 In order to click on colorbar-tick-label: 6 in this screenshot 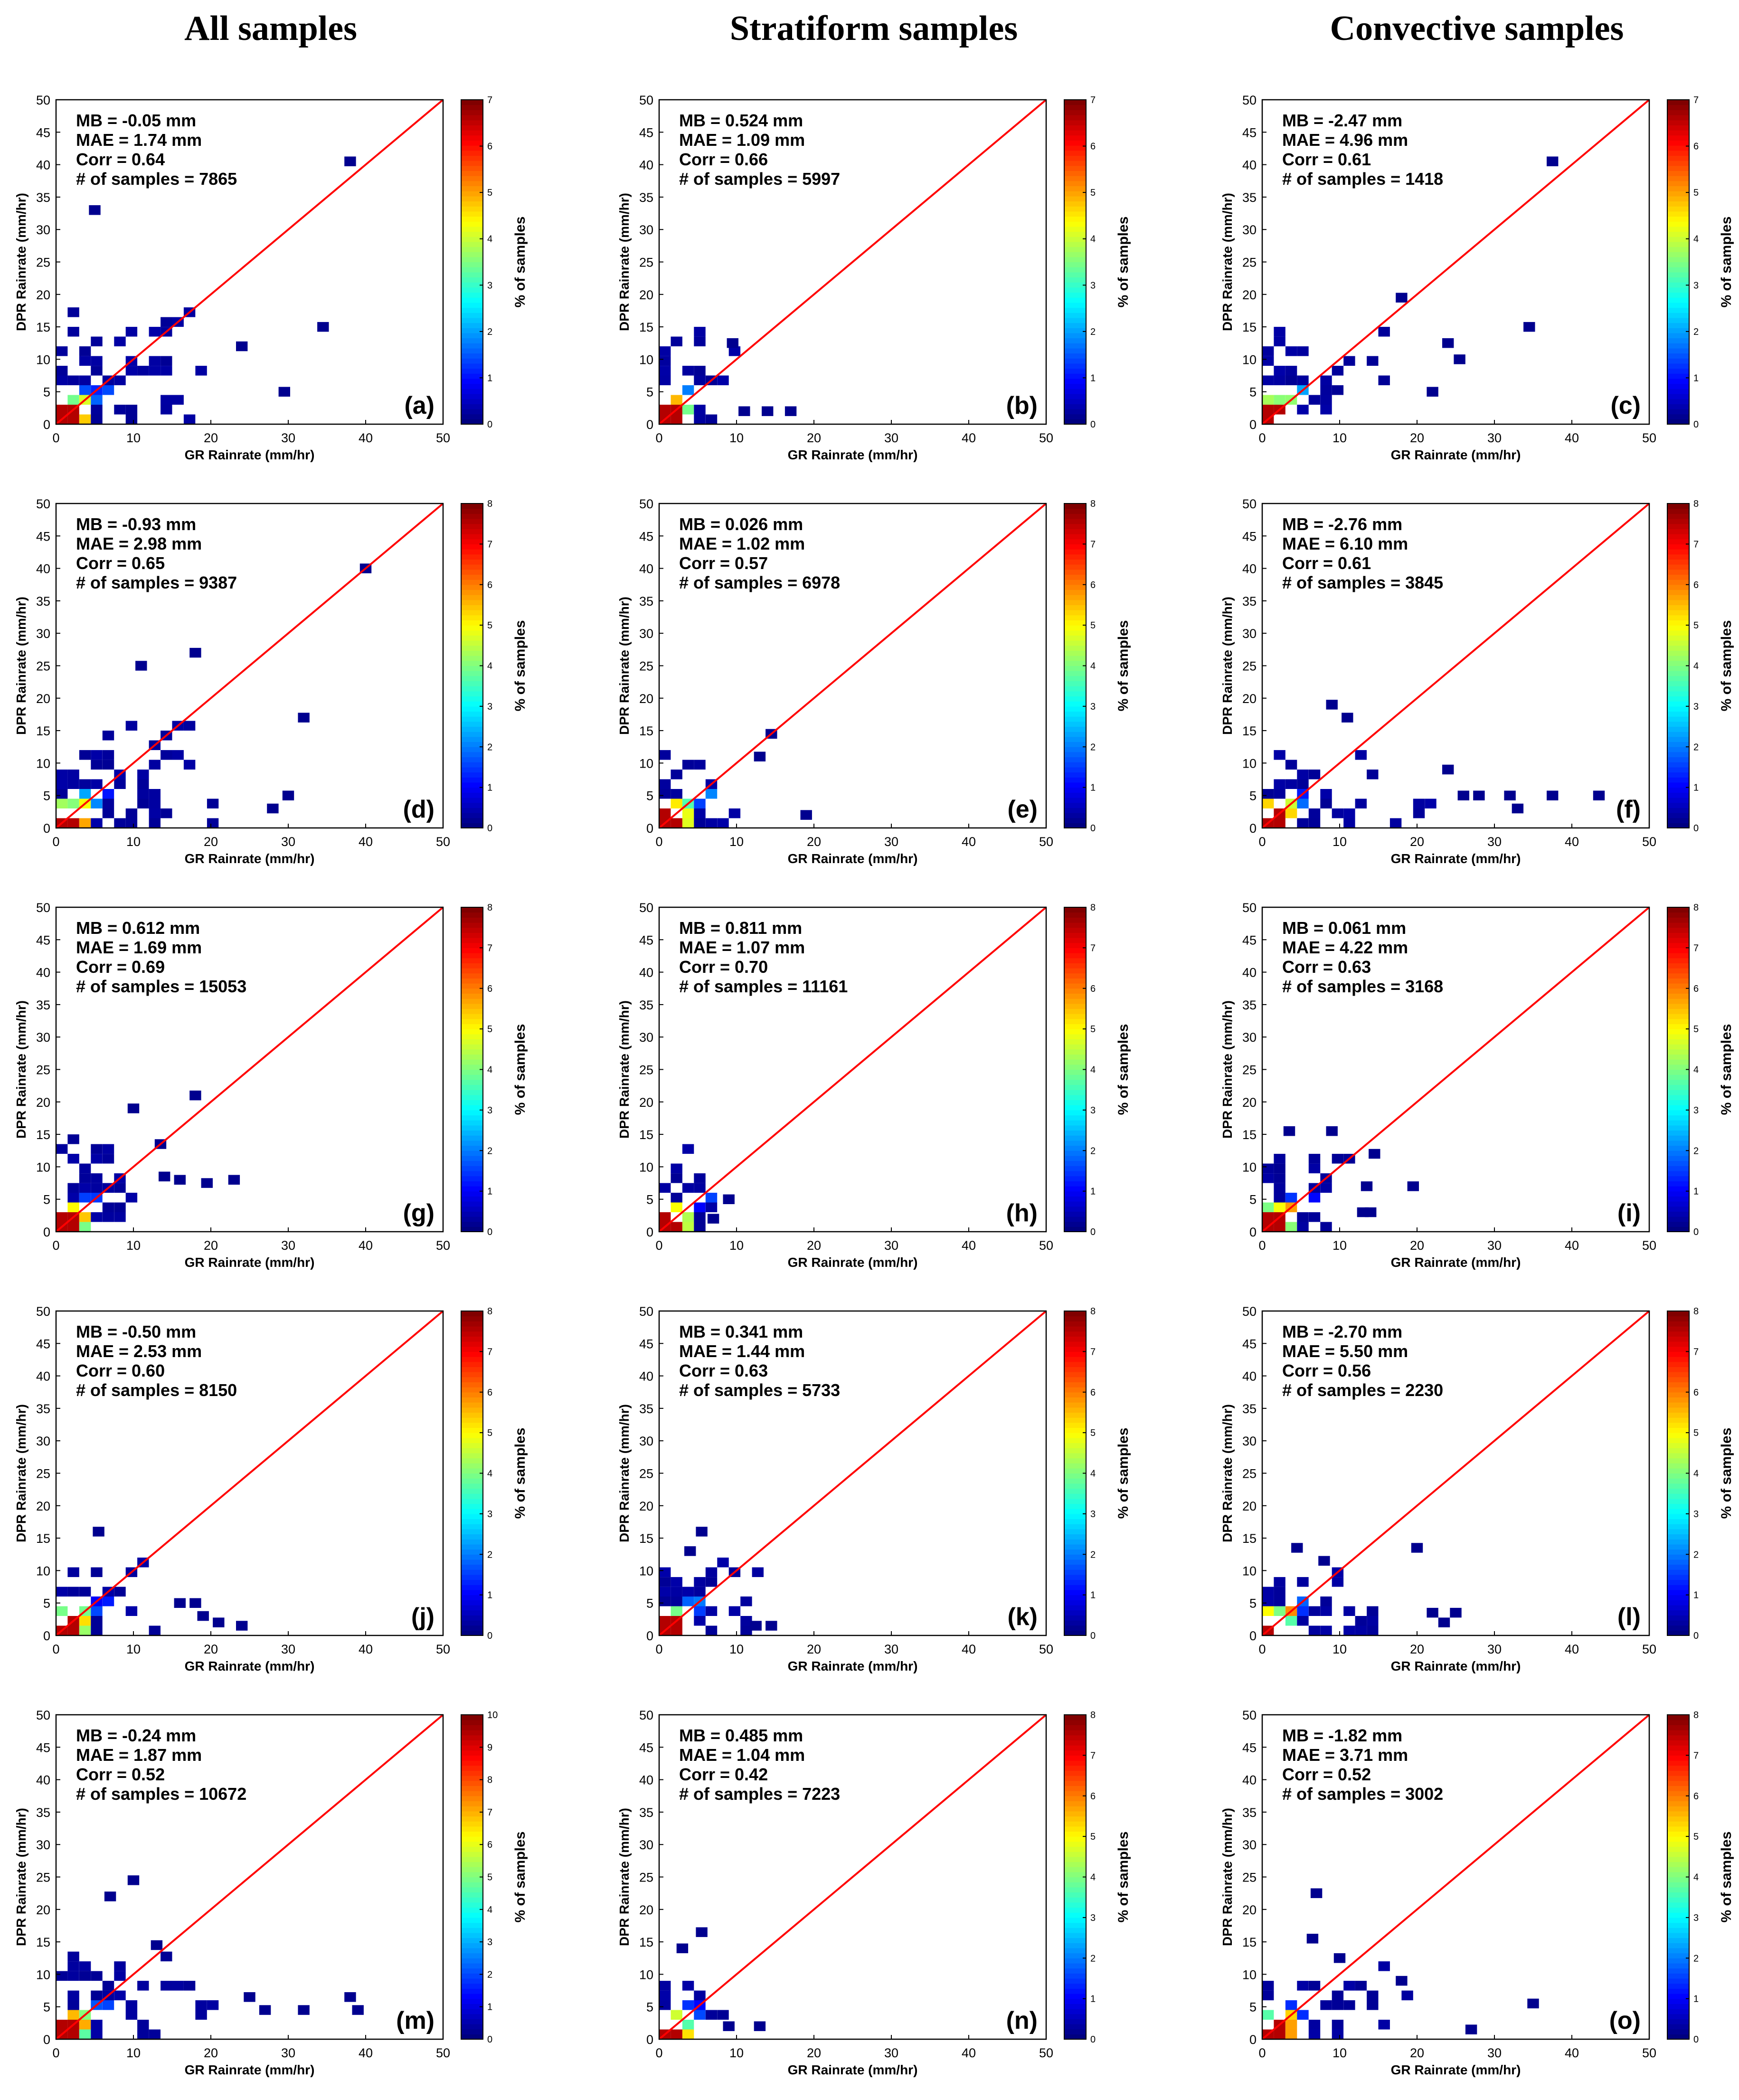, I will do `click(1093, 585)`.